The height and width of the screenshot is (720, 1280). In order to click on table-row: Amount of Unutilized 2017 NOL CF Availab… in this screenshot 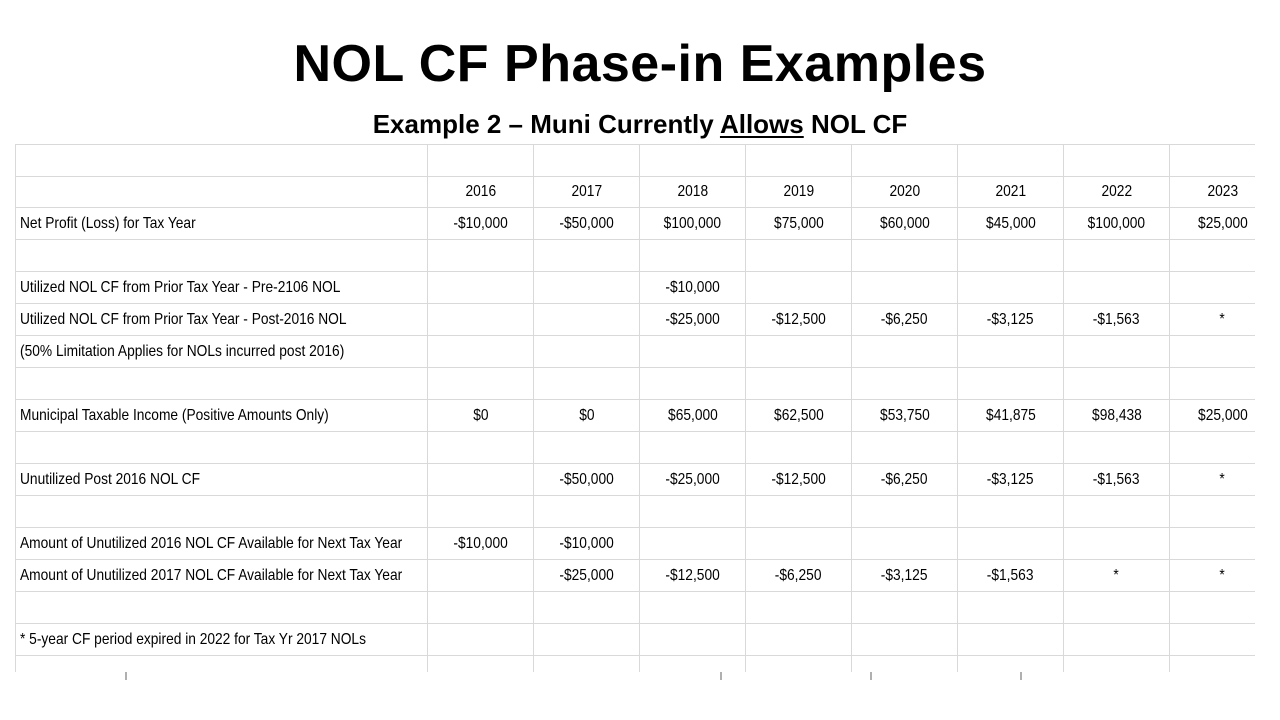, I will do `click(635, 575)`.